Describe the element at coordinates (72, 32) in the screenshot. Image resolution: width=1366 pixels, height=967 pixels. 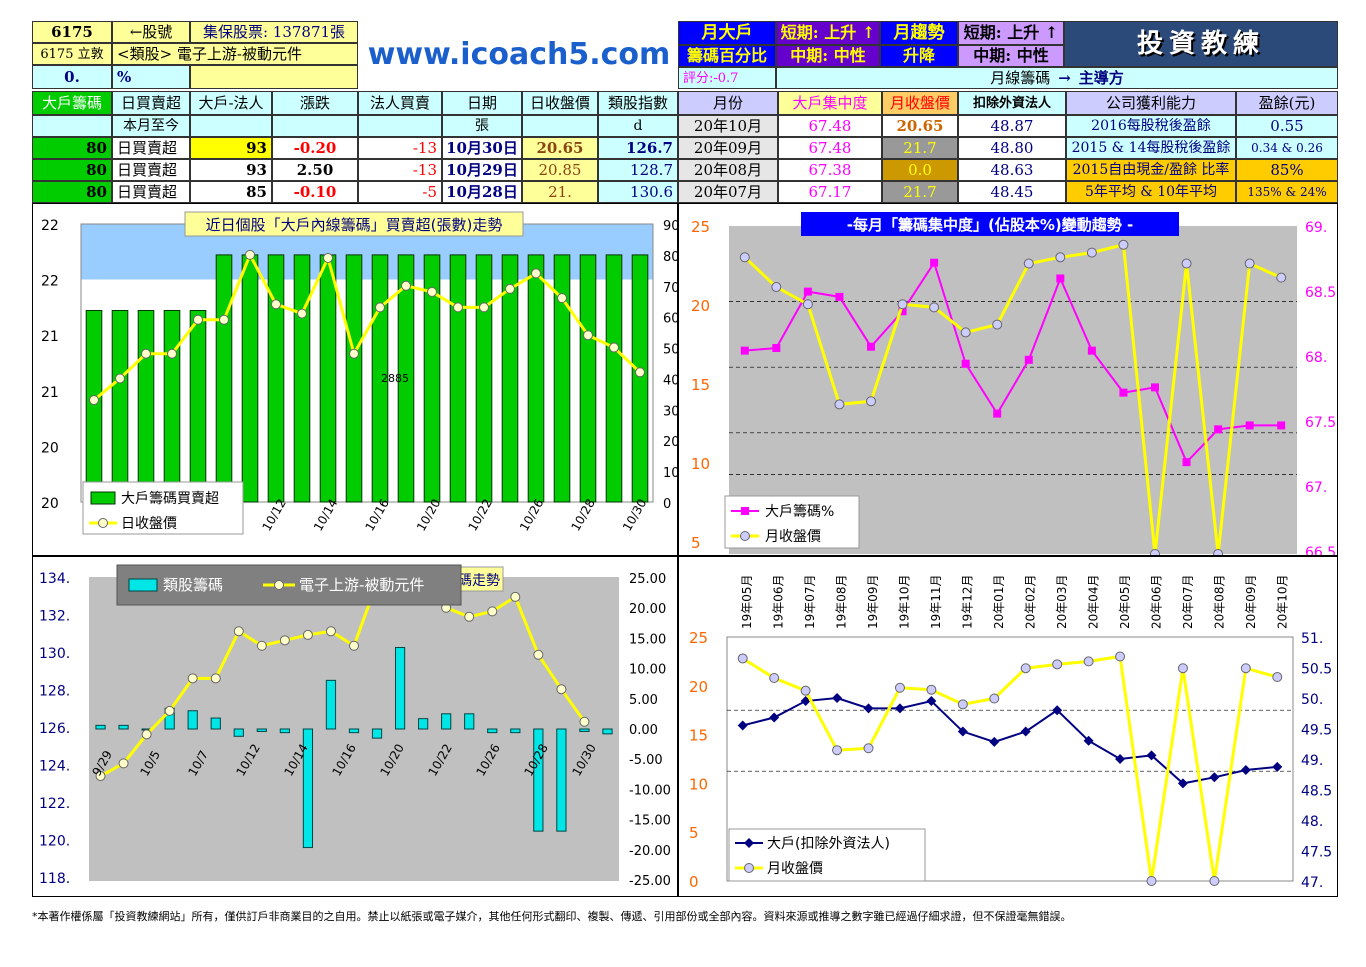
I see `stock-code: 6175` at that location.